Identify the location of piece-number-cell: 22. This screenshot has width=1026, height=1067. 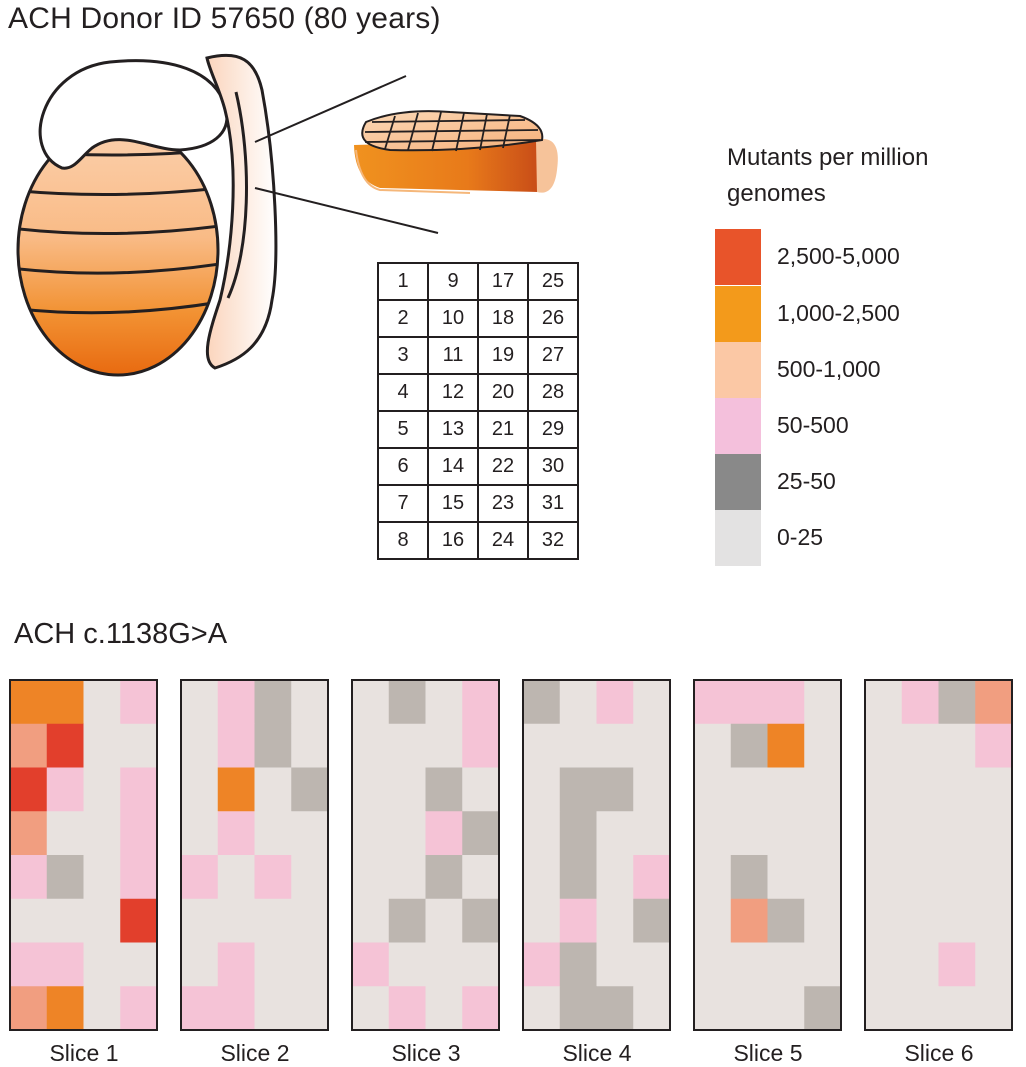
(503, 466).